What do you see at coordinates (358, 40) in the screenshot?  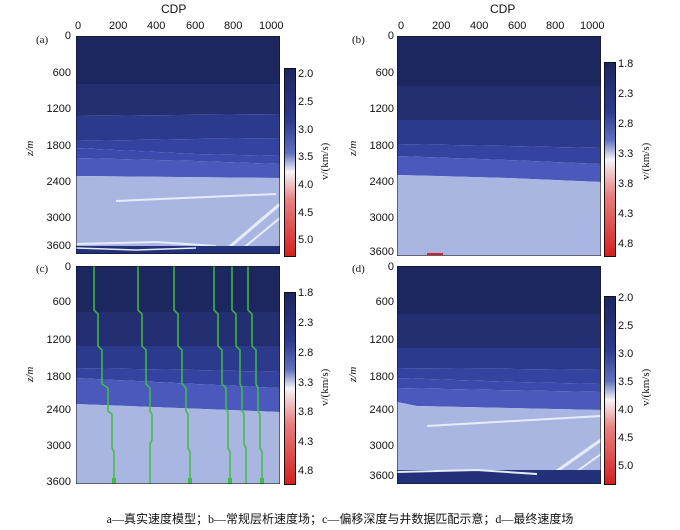 I see `panel-tag-b: (b)` at bounding box center [358, 40].